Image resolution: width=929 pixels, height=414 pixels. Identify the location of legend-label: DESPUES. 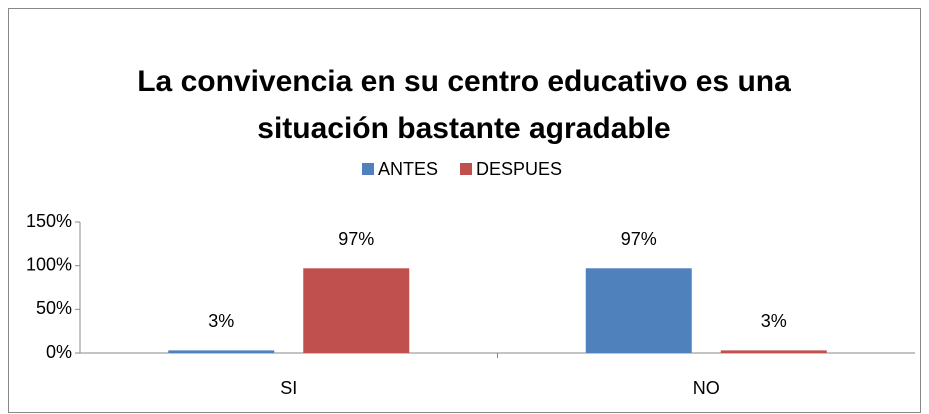
(519, 169).